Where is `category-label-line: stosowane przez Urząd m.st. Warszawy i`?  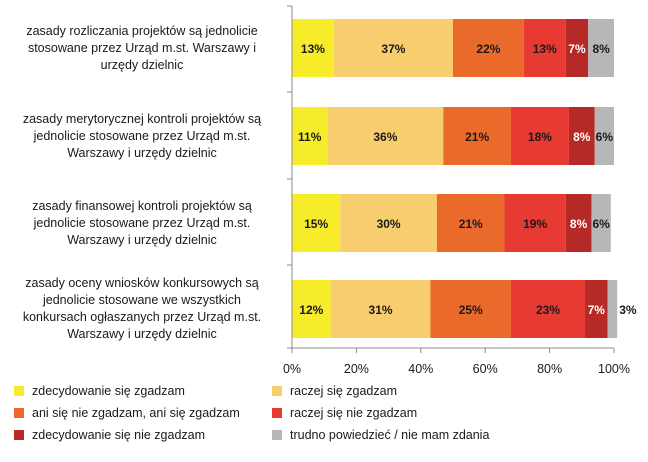
category-label-line: stosowane przez Urząd m.st. Warszawy i is located at coordinates (142, 47).